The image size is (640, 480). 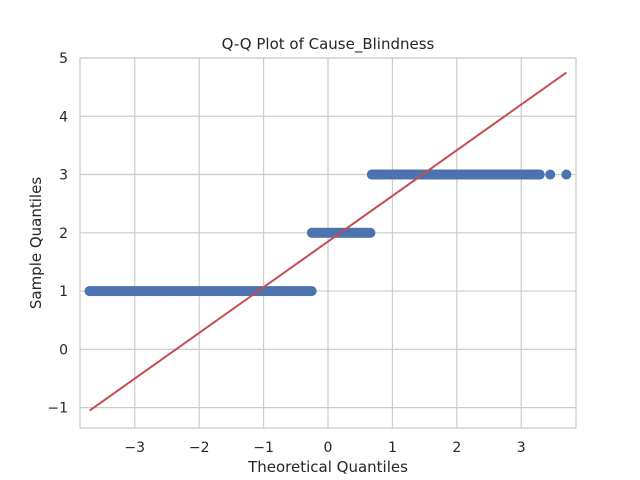 I want to click on y-tick-label: 0, so click(x=63, y=350).